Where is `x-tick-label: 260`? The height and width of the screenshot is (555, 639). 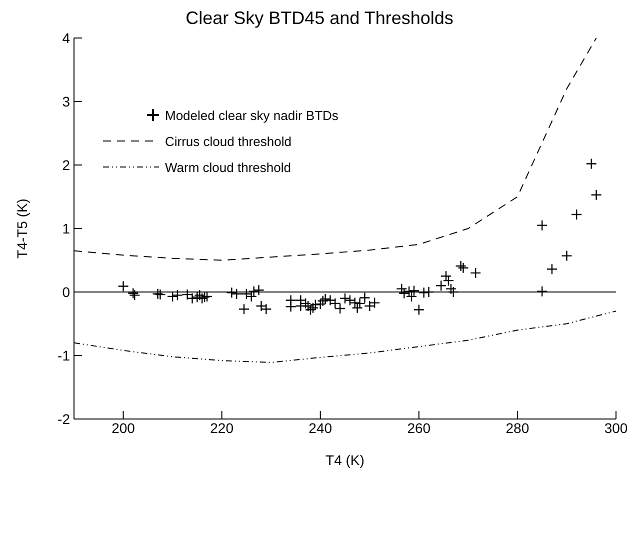
x-tick-label: 260 is located at coordinates (419, 428).